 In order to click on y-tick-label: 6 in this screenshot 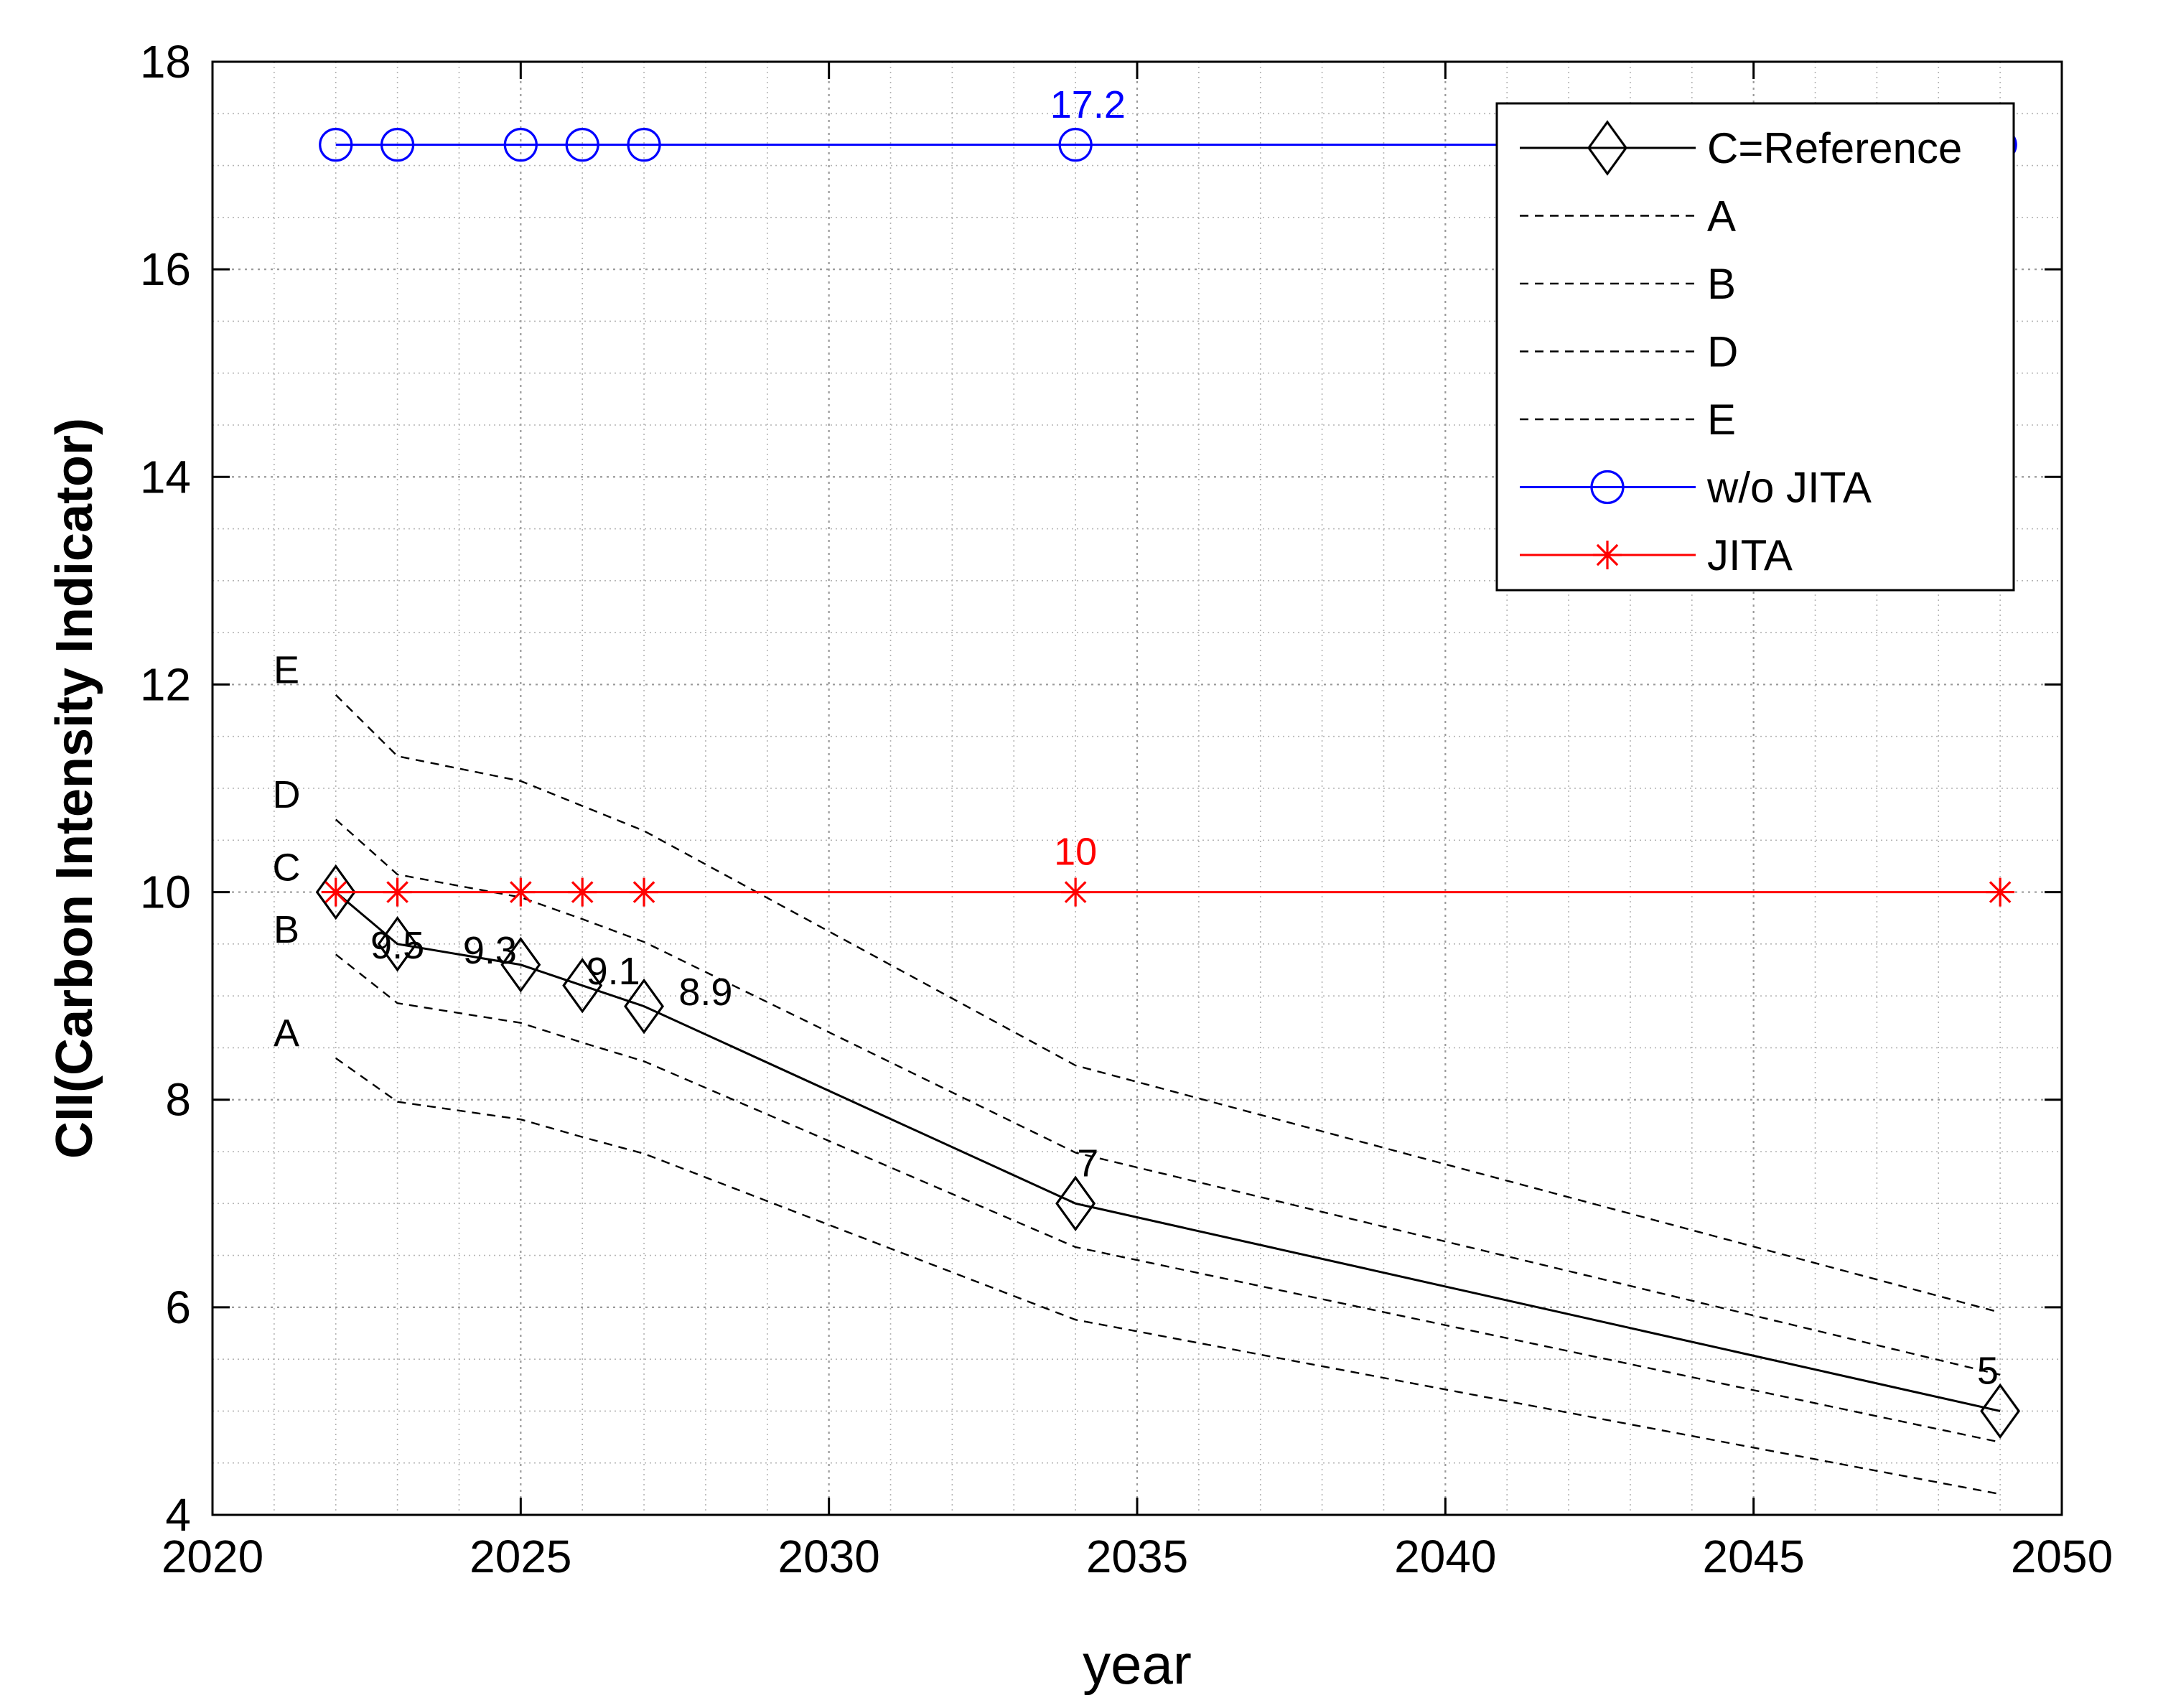, I will do `click(178, 1307)`.